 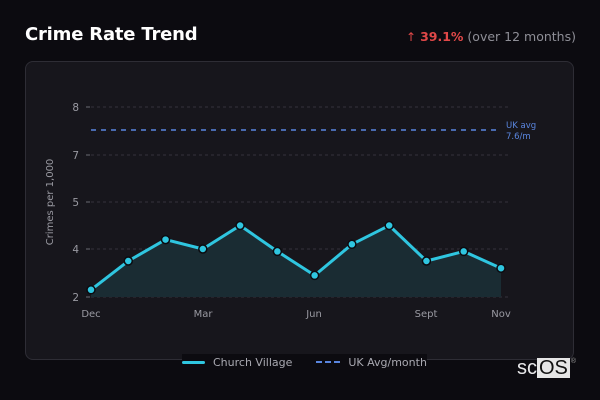 I want to click on dashed-line-icon, so click(x=328, y=362).